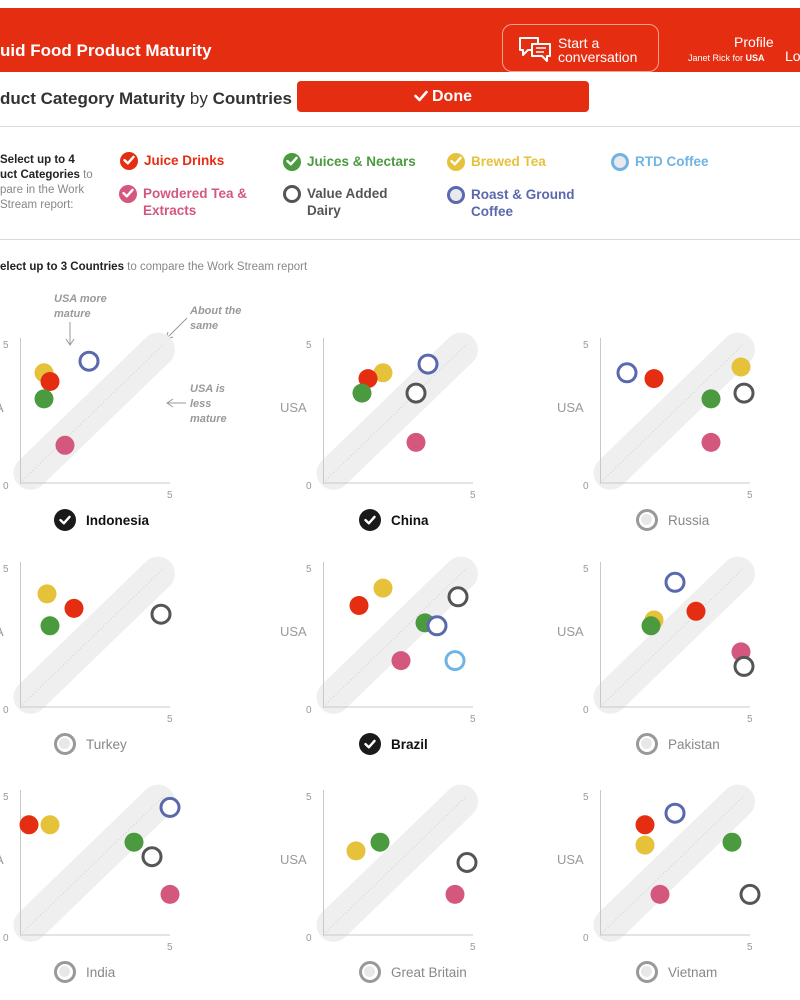 This screenshot has width=800, height=1000. I want to click on country-name: Great Britain, so click(429, 972).